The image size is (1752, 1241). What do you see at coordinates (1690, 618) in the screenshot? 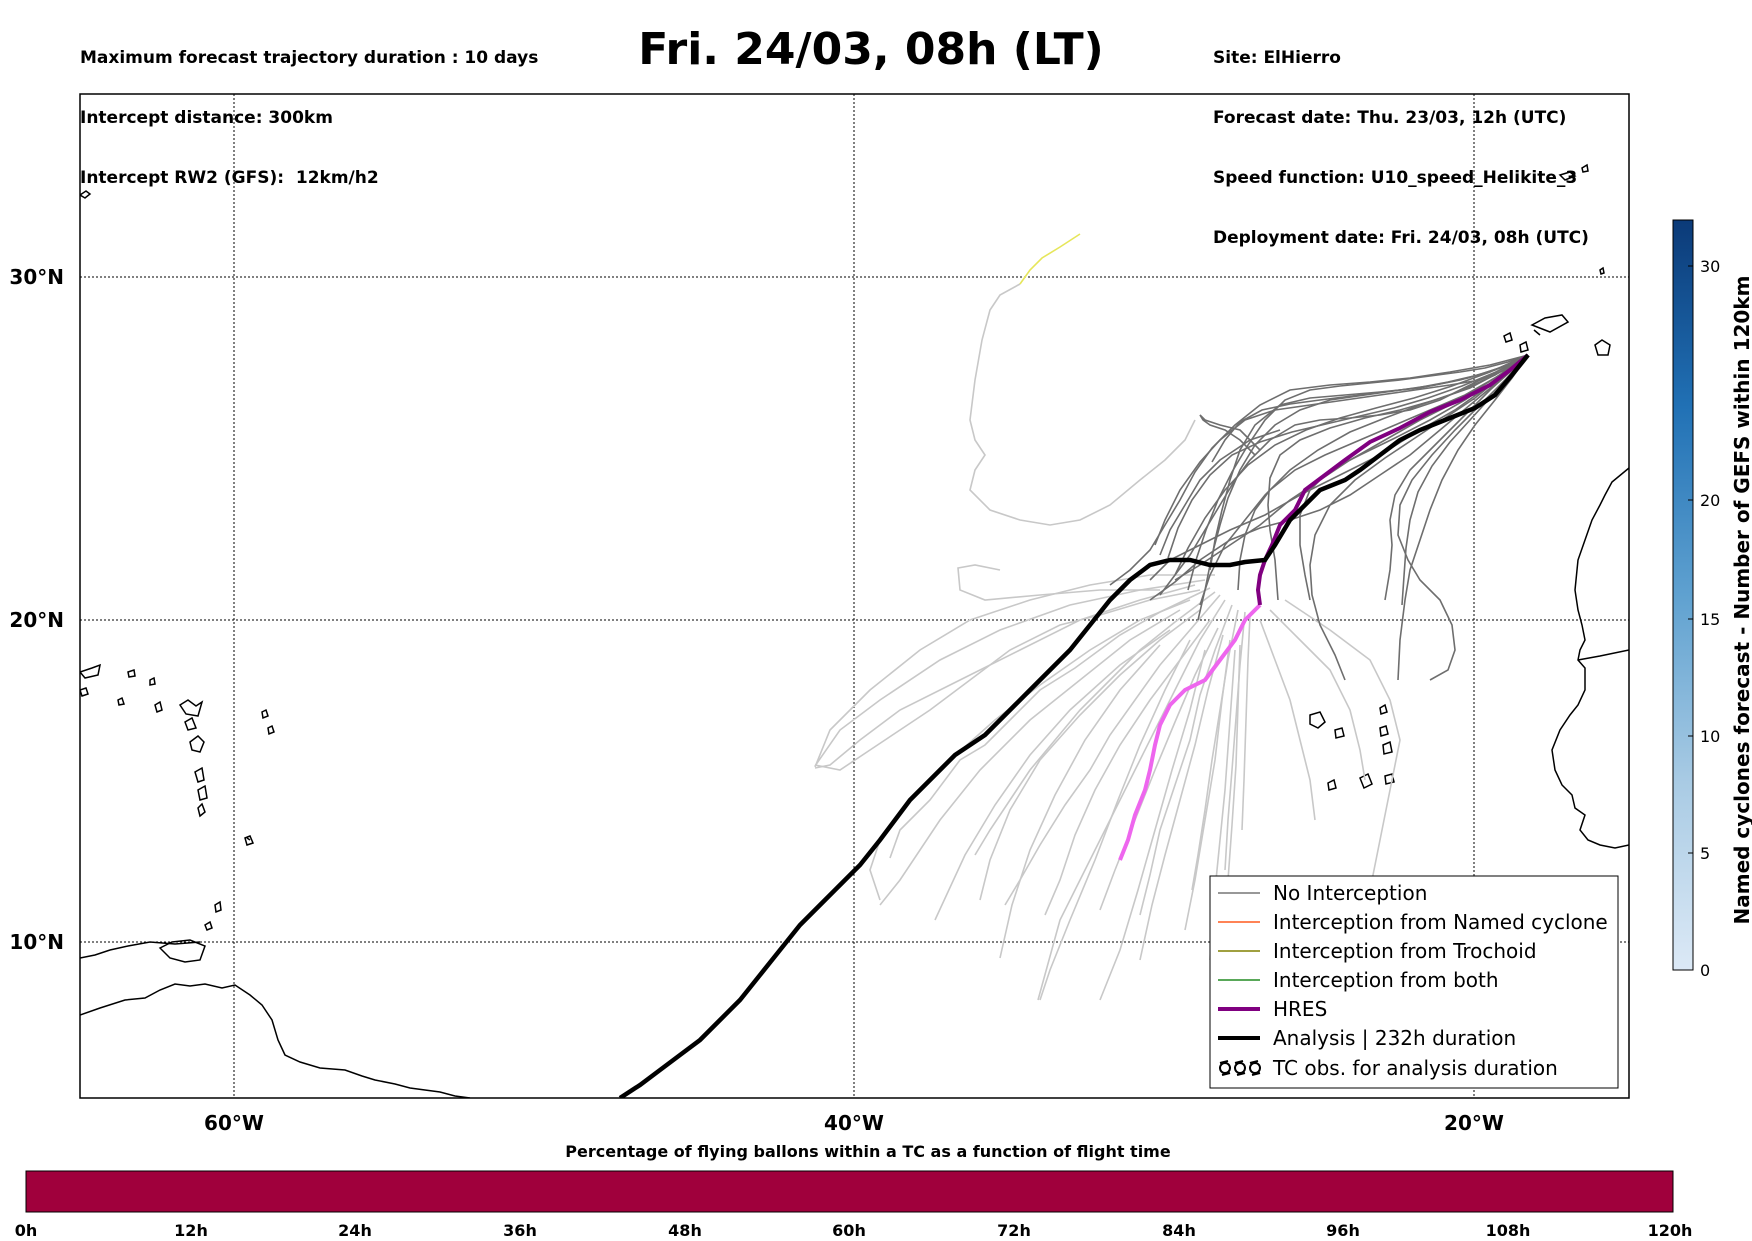
I see `colorbar-ticks` at bounding box center [1690, 618].